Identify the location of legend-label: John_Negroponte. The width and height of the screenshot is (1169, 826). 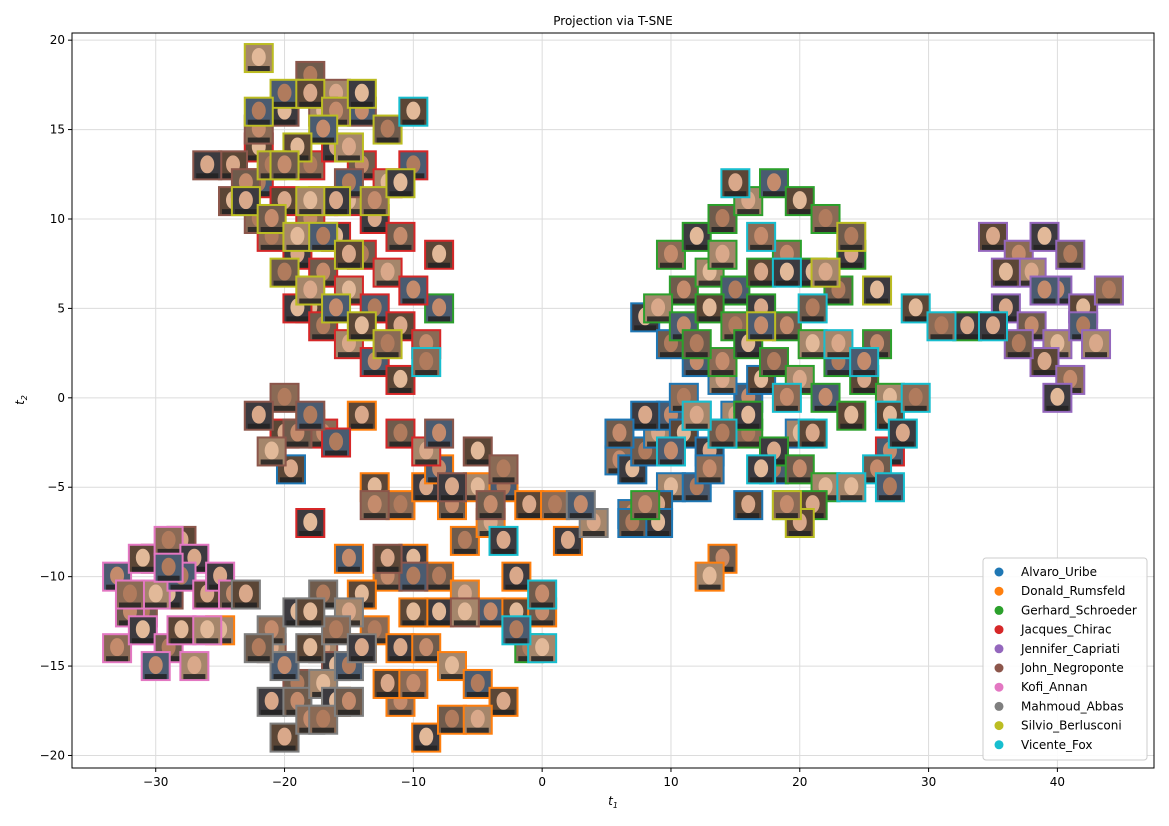
(1072, 668).